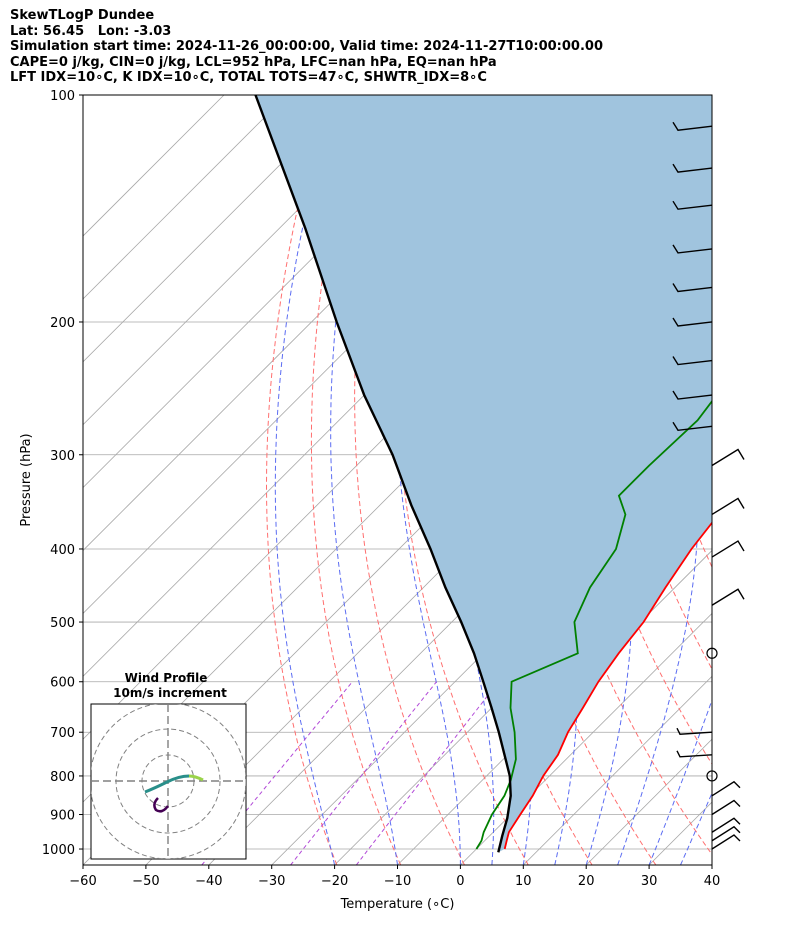 The image size is (794, 937). I want to click on wind-profile-inset: Wind Profile 10m/s increment, so click(168, 765).